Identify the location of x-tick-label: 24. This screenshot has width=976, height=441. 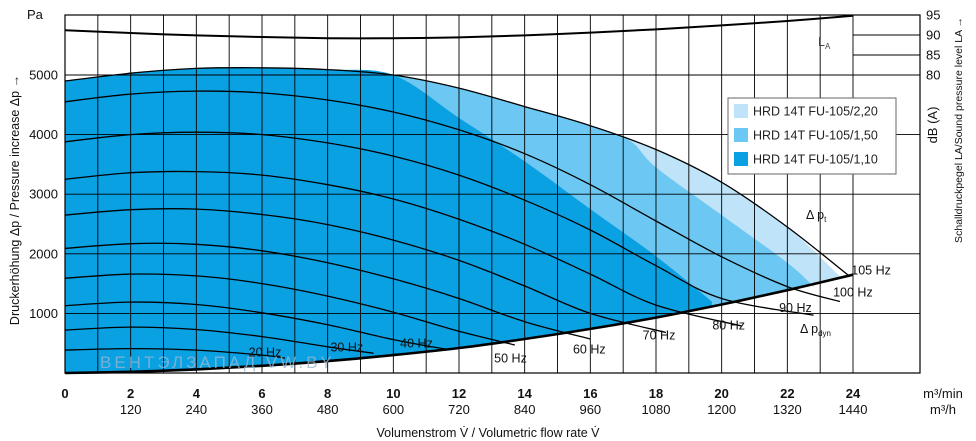
(853, 393).